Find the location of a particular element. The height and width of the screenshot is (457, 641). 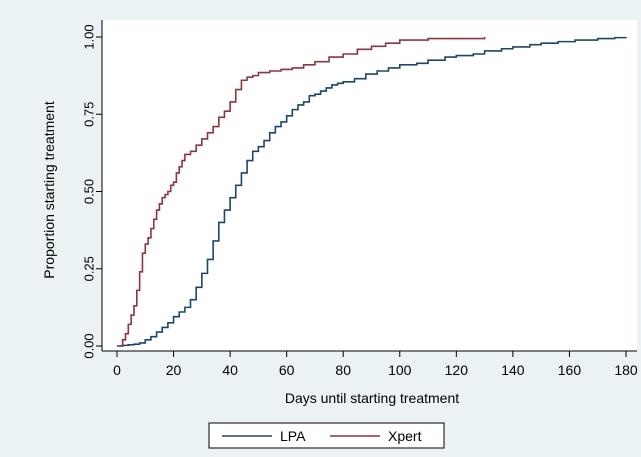

x-tick-label: 120 is located at coordinates (457, 370).